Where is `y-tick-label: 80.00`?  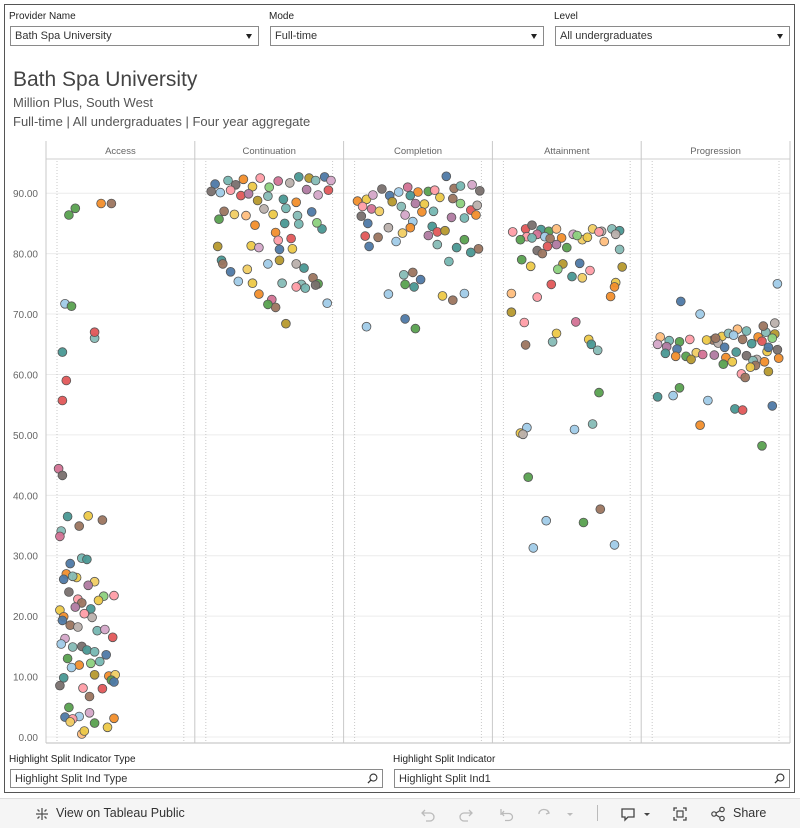
y-tick-label: 80.00 is located at coordinates (25, 255).